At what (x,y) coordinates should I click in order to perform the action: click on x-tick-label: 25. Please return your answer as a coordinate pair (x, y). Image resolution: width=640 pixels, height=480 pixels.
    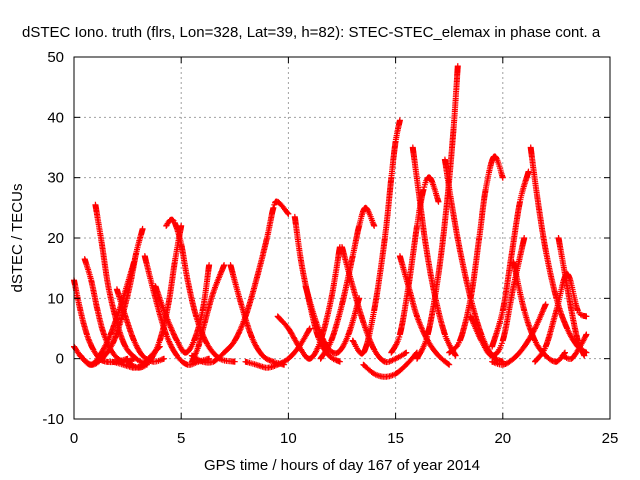
    Looking at the image, I should click on (610, 438).